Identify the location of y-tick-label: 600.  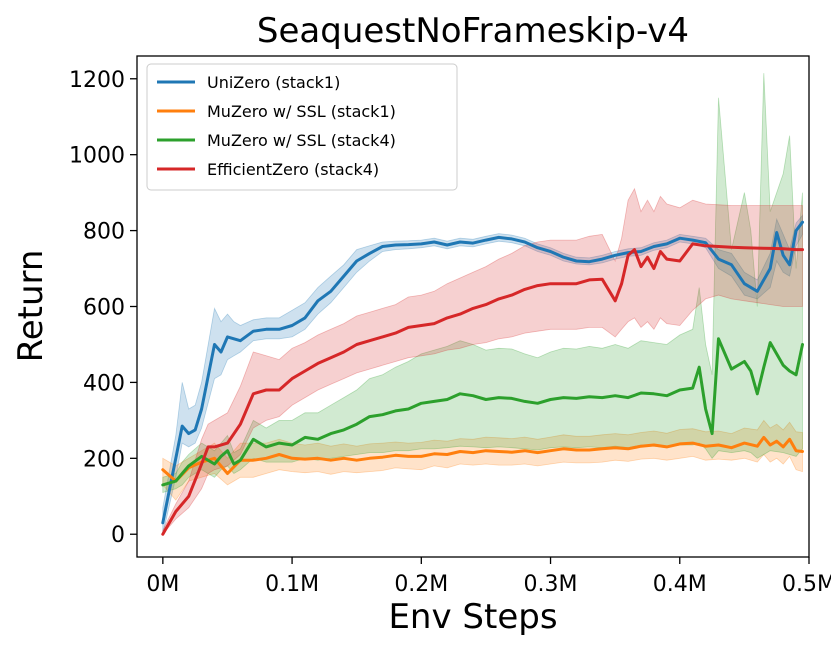
(104, 308).